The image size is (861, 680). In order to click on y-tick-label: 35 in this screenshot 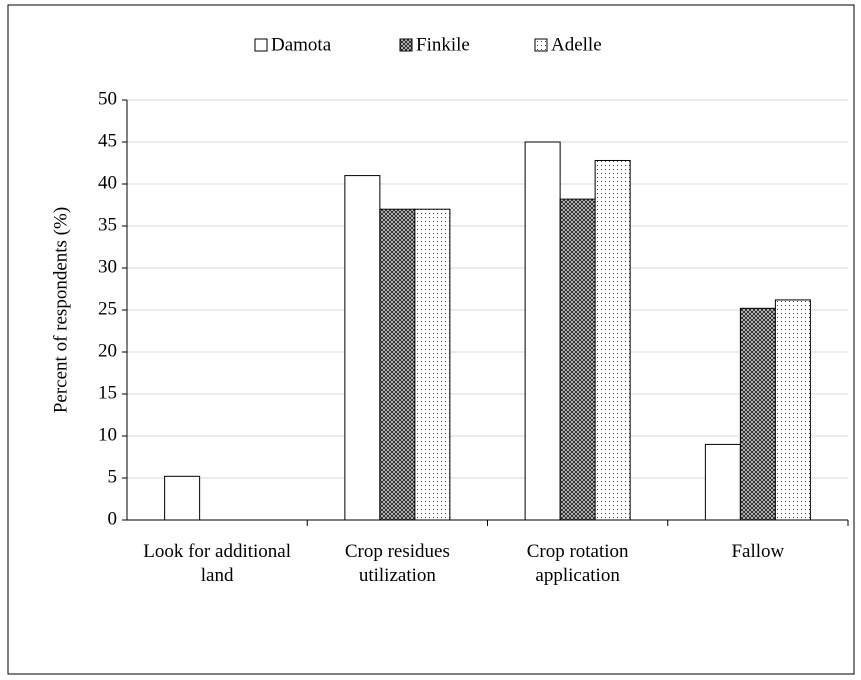, I will do `click(107, 224)`.